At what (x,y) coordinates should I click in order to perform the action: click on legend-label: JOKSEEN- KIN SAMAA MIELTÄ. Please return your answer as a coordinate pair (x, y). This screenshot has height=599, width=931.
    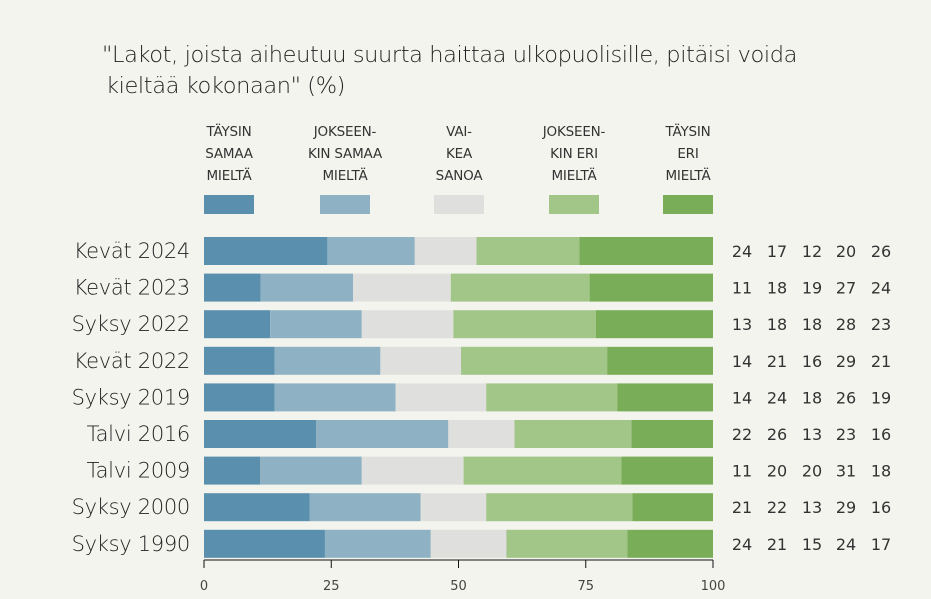
    Looking at the image, I should click on (345, 154).